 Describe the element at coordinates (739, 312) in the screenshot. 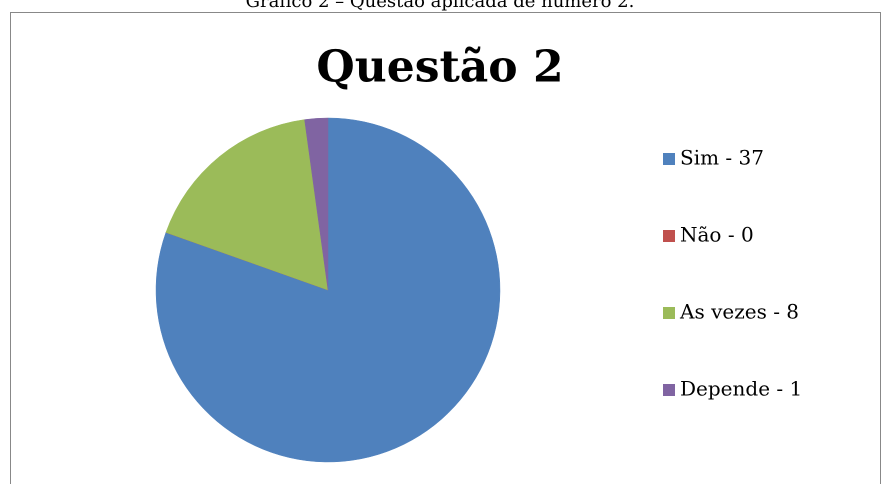

I see `legend-label: As vezes - 8` at that location.